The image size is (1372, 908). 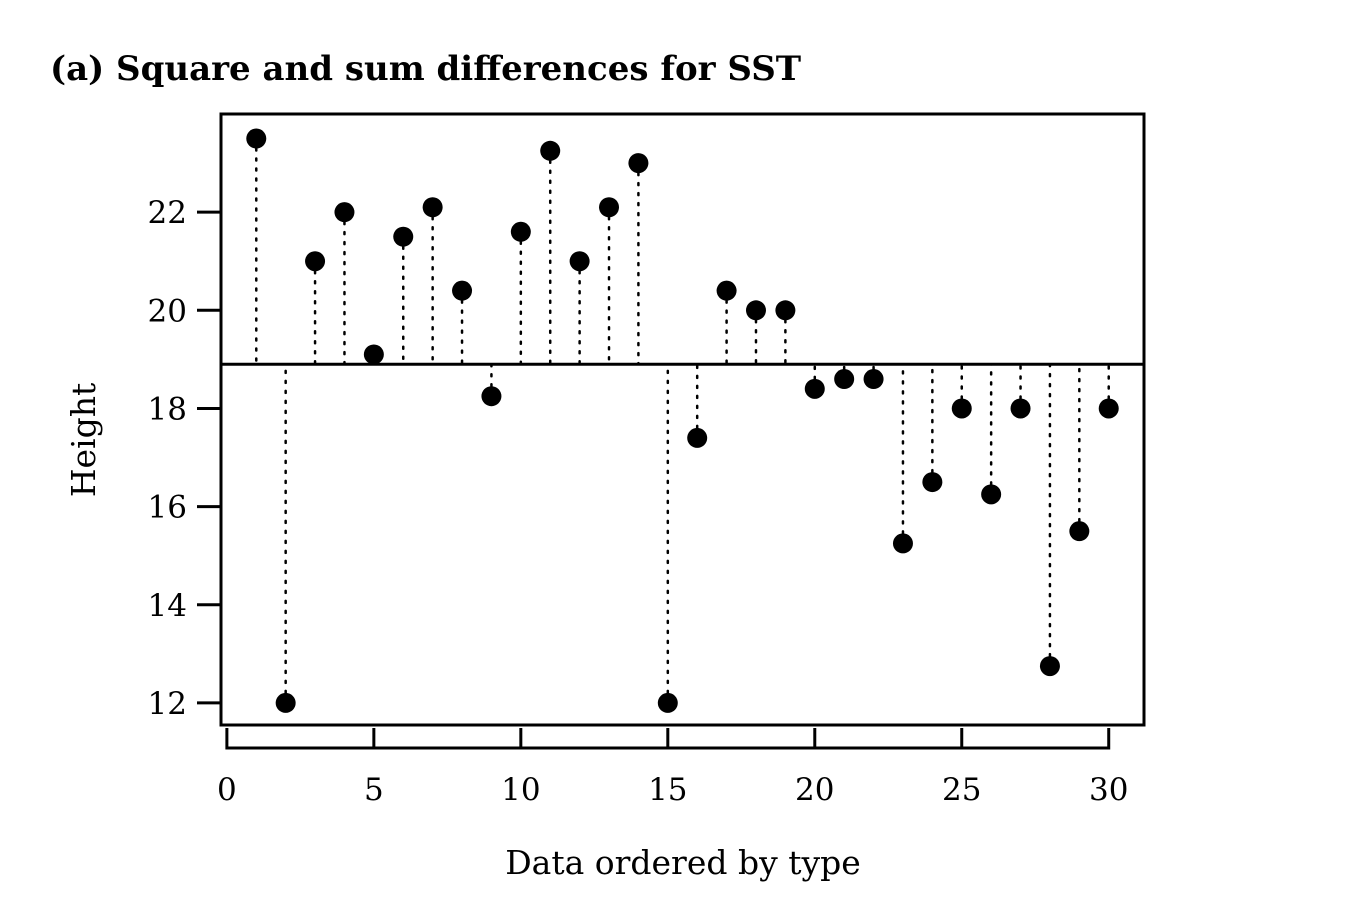 I want to click on y-axis-label: Height, so click(x=83, y=440).